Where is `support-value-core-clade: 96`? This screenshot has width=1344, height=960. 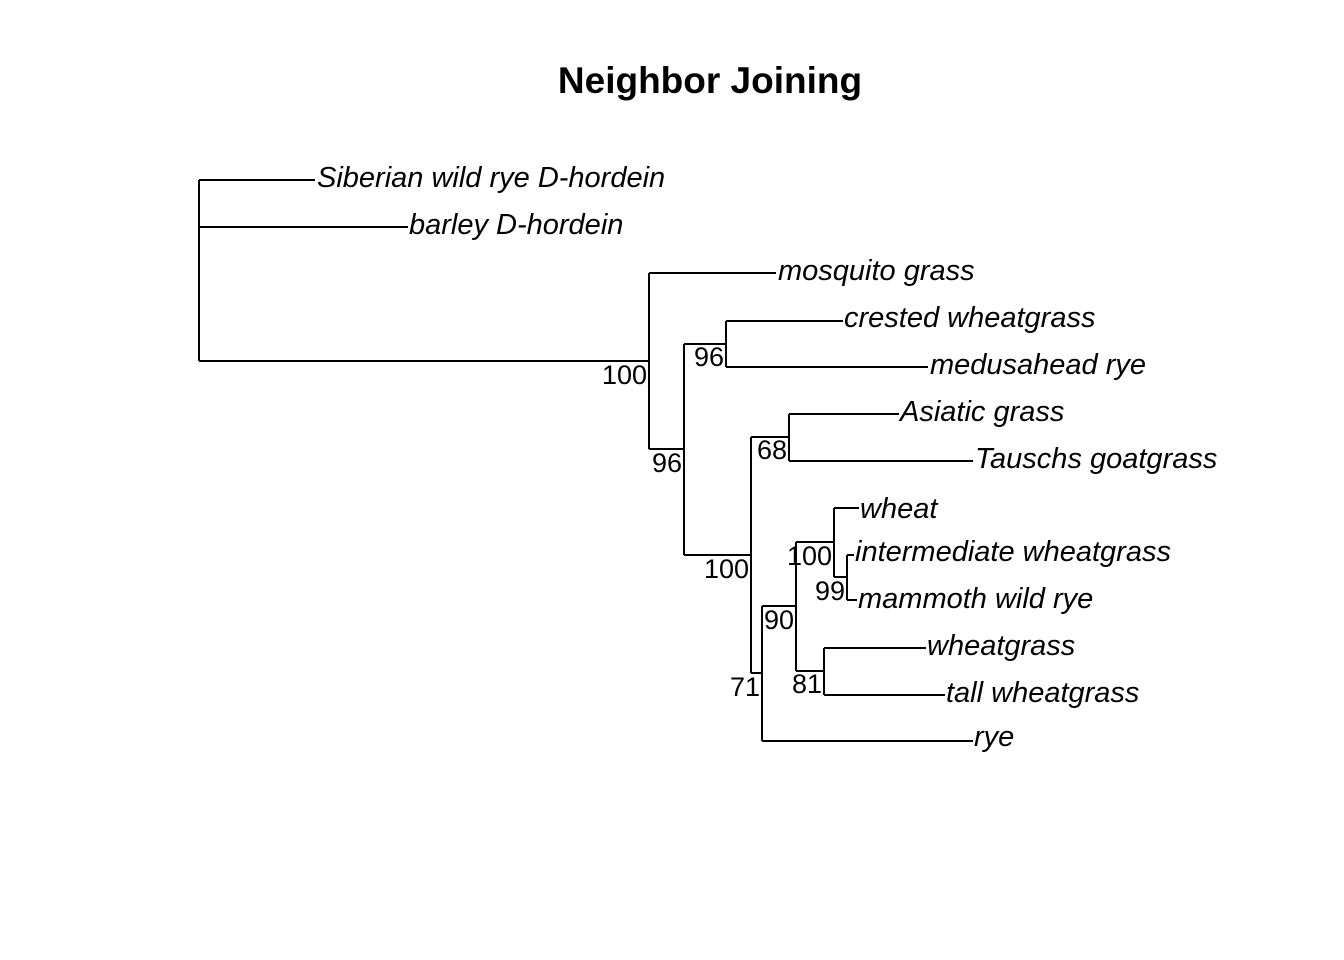 support-value-core-clade: 96 is located at coordinates (667, 463).